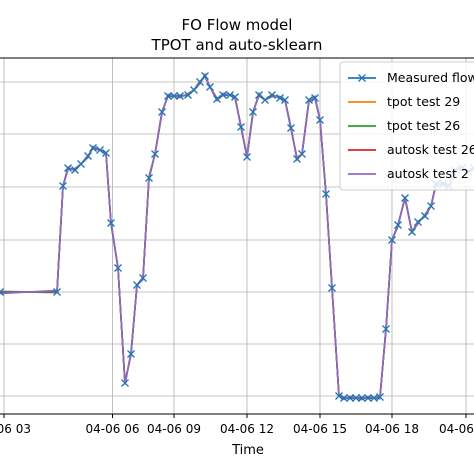 The width and height of the screenshot is (474, 474). I want to click on legend-label: tpot test 29, so click(423, 101).